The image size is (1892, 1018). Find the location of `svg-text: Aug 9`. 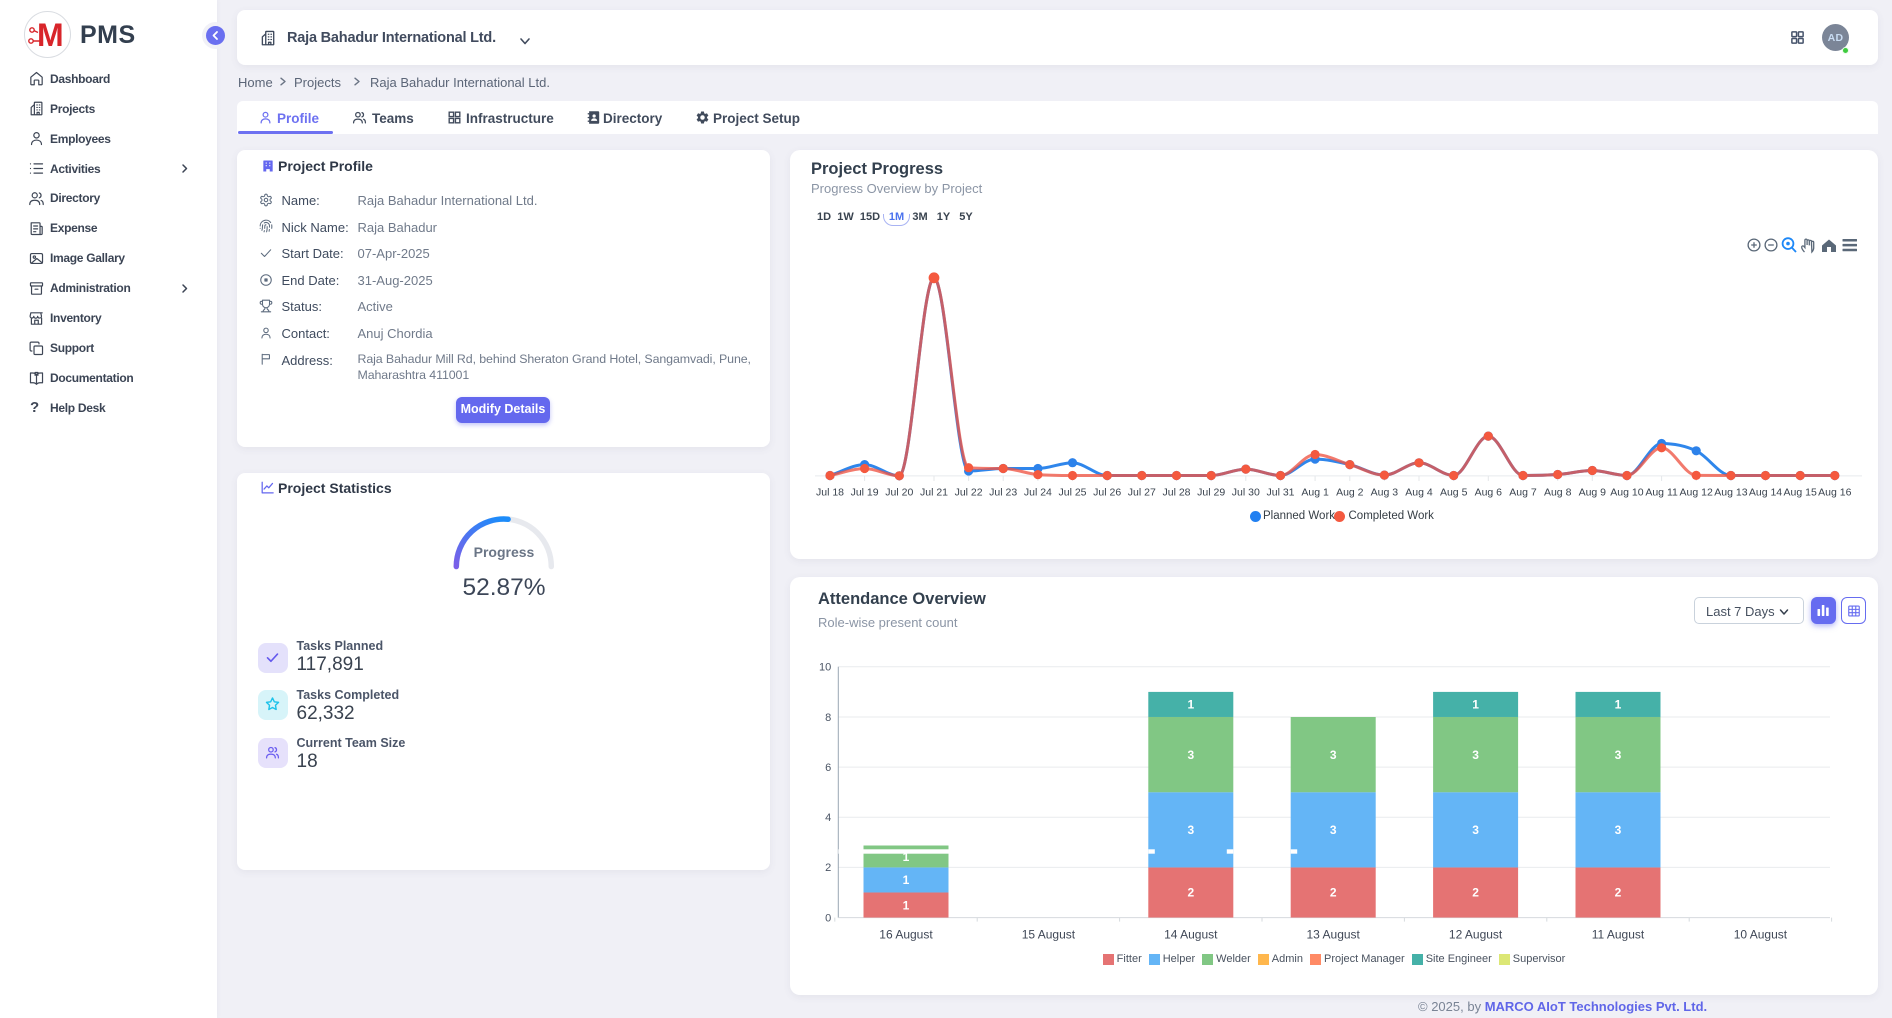

svg-text: Aug 9 is located at coordinates (1593, 493).